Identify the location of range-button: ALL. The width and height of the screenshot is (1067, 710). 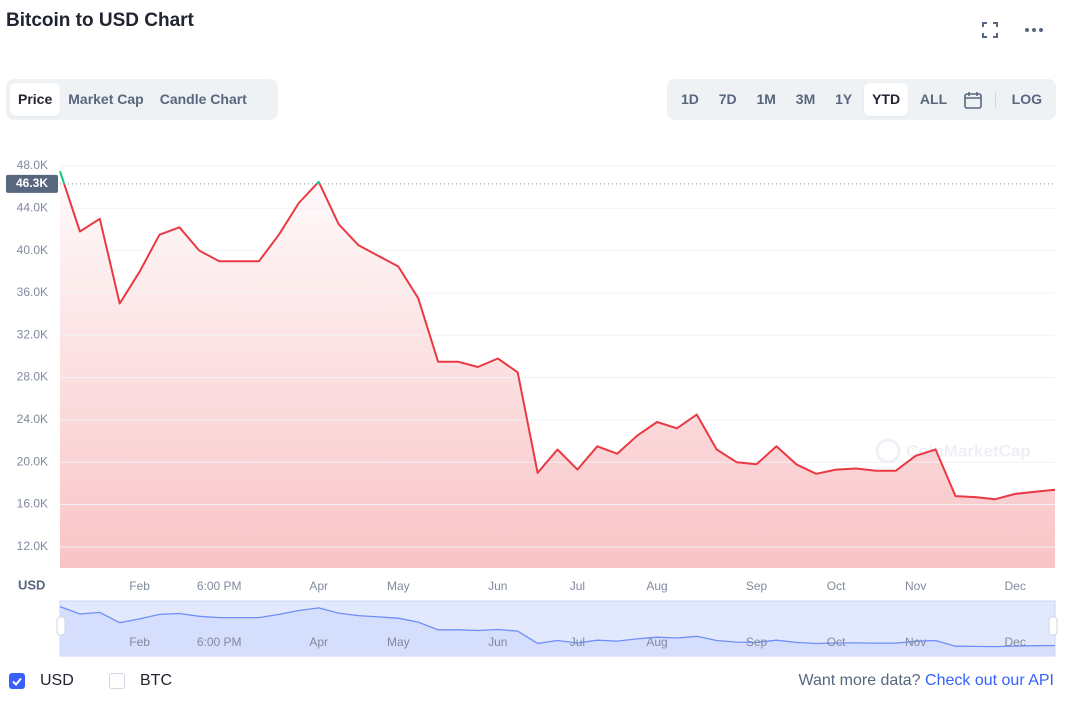
(933, 99).